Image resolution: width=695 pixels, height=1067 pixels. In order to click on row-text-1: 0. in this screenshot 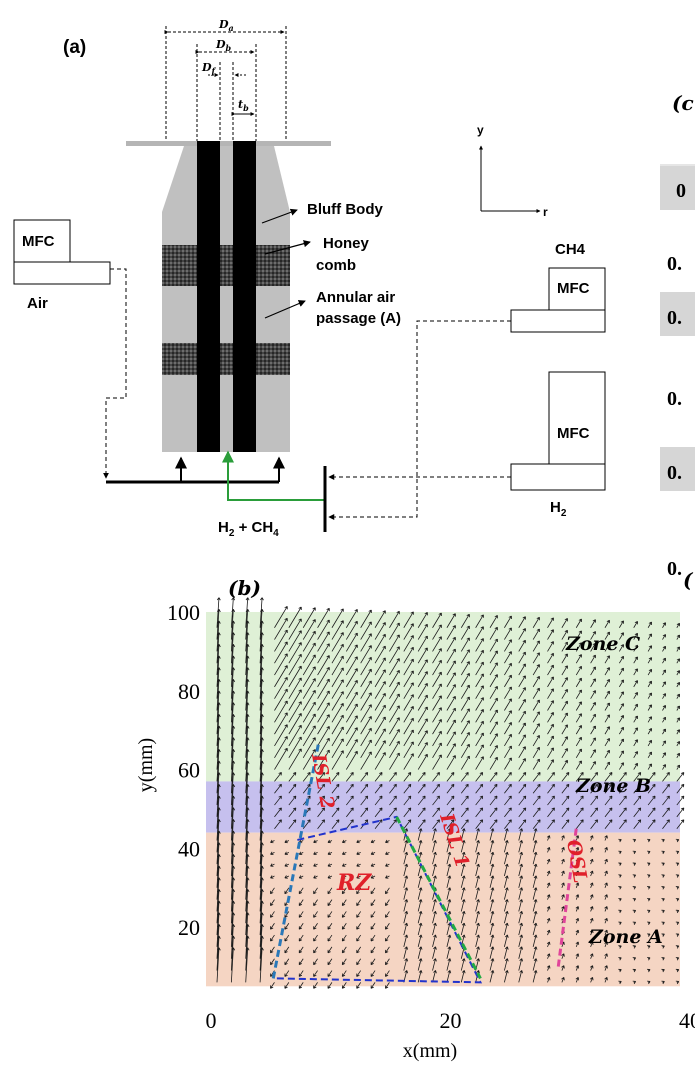, I will do `click(674, 264)`.